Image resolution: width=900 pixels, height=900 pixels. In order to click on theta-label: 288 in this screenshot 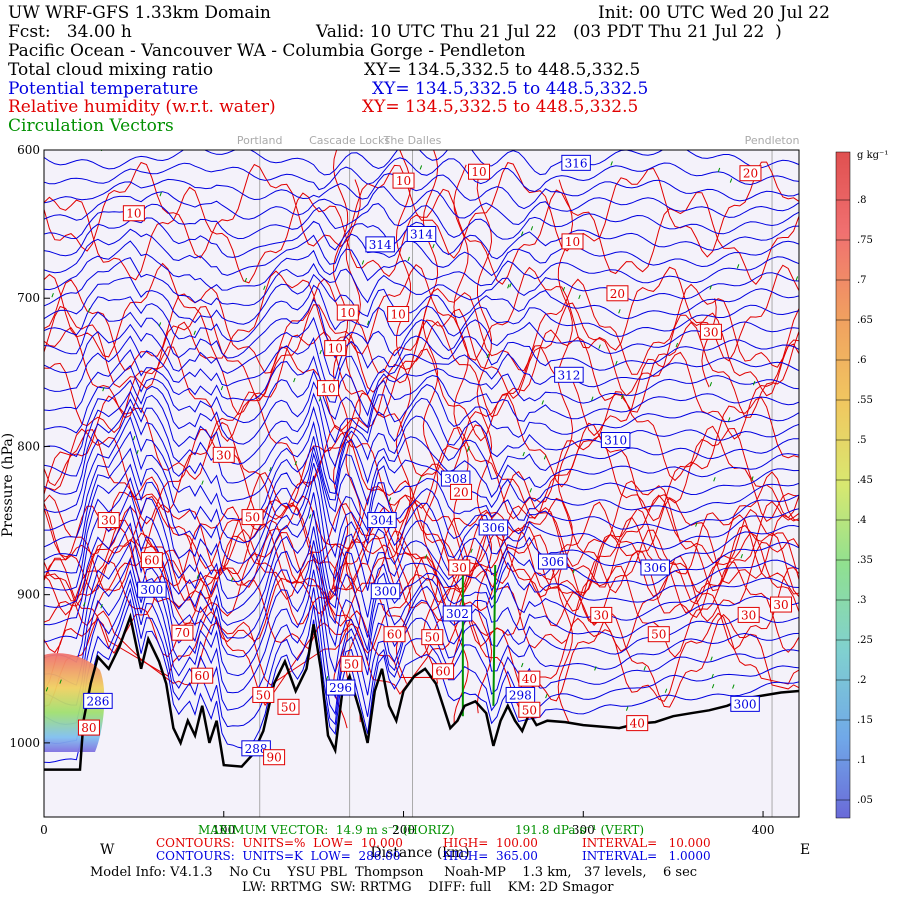, I will do `click(256, 749)`.